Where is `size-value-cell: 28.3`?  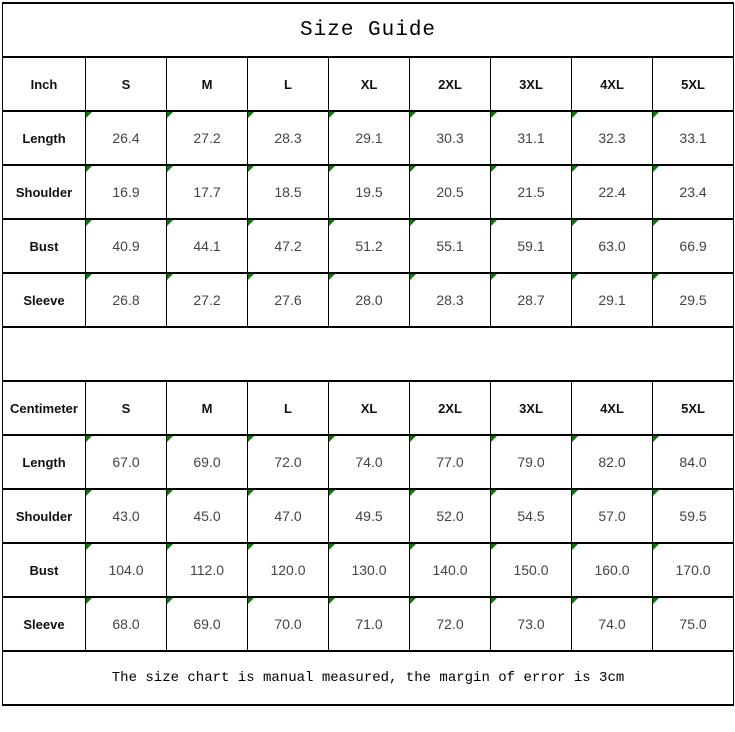
size-value-cell: 28.3 is located at coordinates (450, 300).